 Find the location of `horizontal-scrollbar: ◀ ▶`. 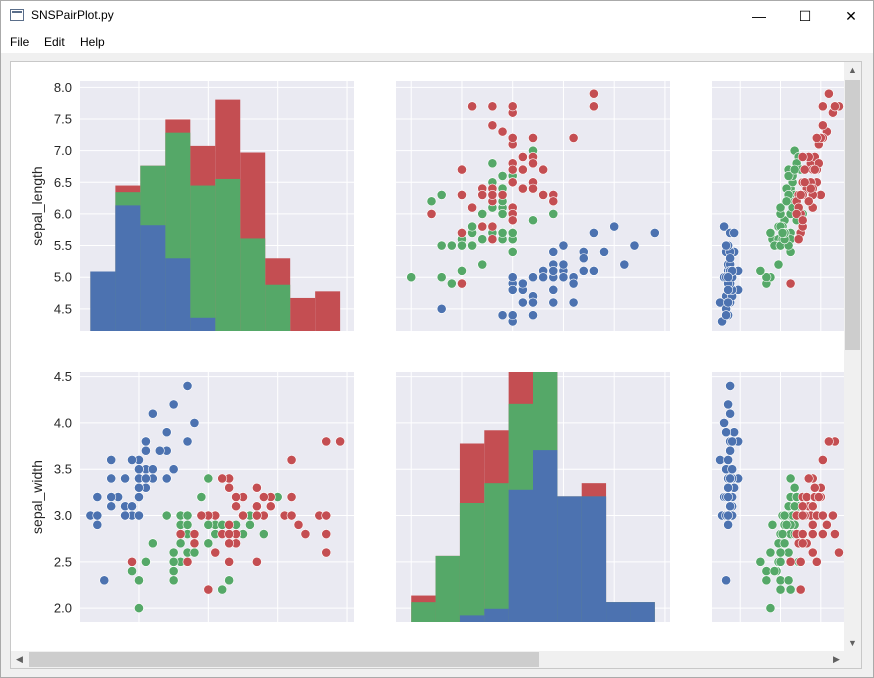

horizontal-scrollbar: ◀ ▶ is located at coordinates (428, 659).